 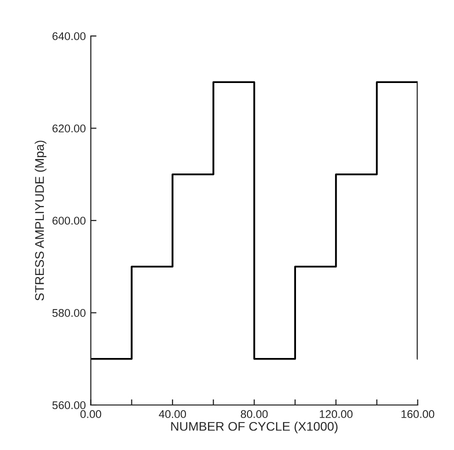 I want to click on x-tick-label: 120.00, so click(x=336, y=414).